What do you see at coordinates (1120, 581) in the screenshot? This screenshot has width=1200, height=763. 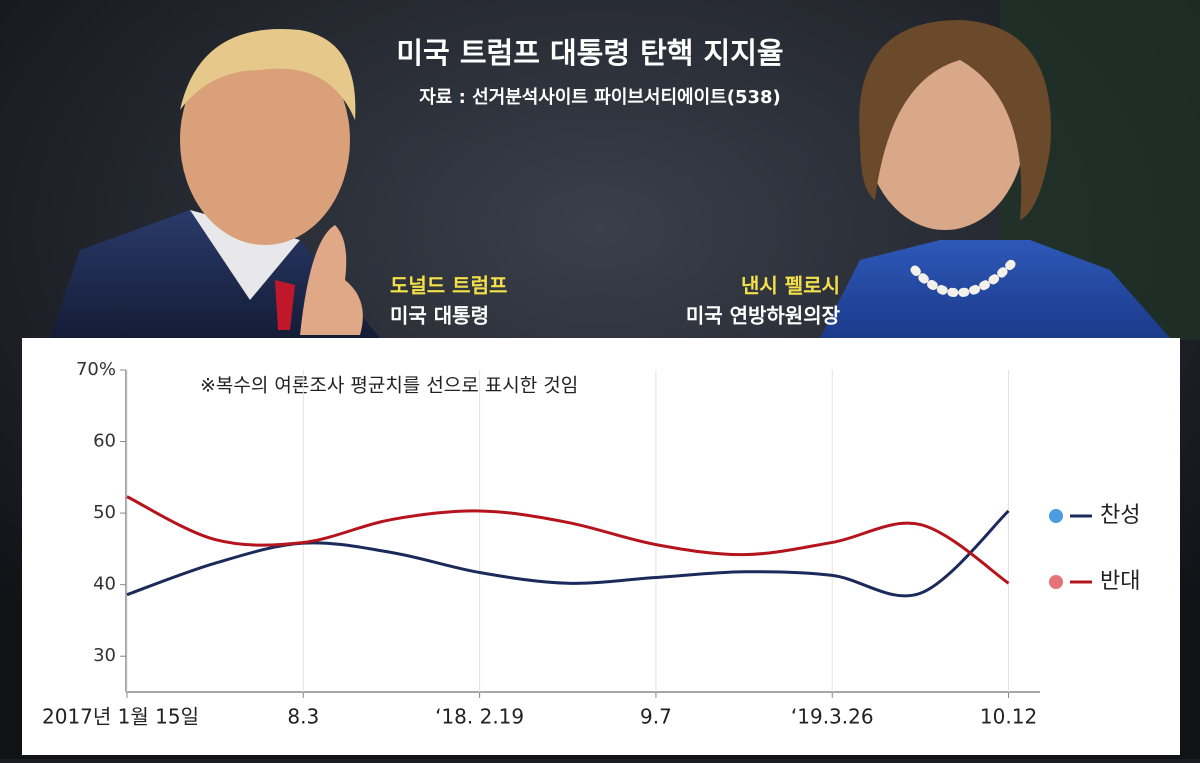 I see `legend-label: 반대` at bounding box center [1120, 581].